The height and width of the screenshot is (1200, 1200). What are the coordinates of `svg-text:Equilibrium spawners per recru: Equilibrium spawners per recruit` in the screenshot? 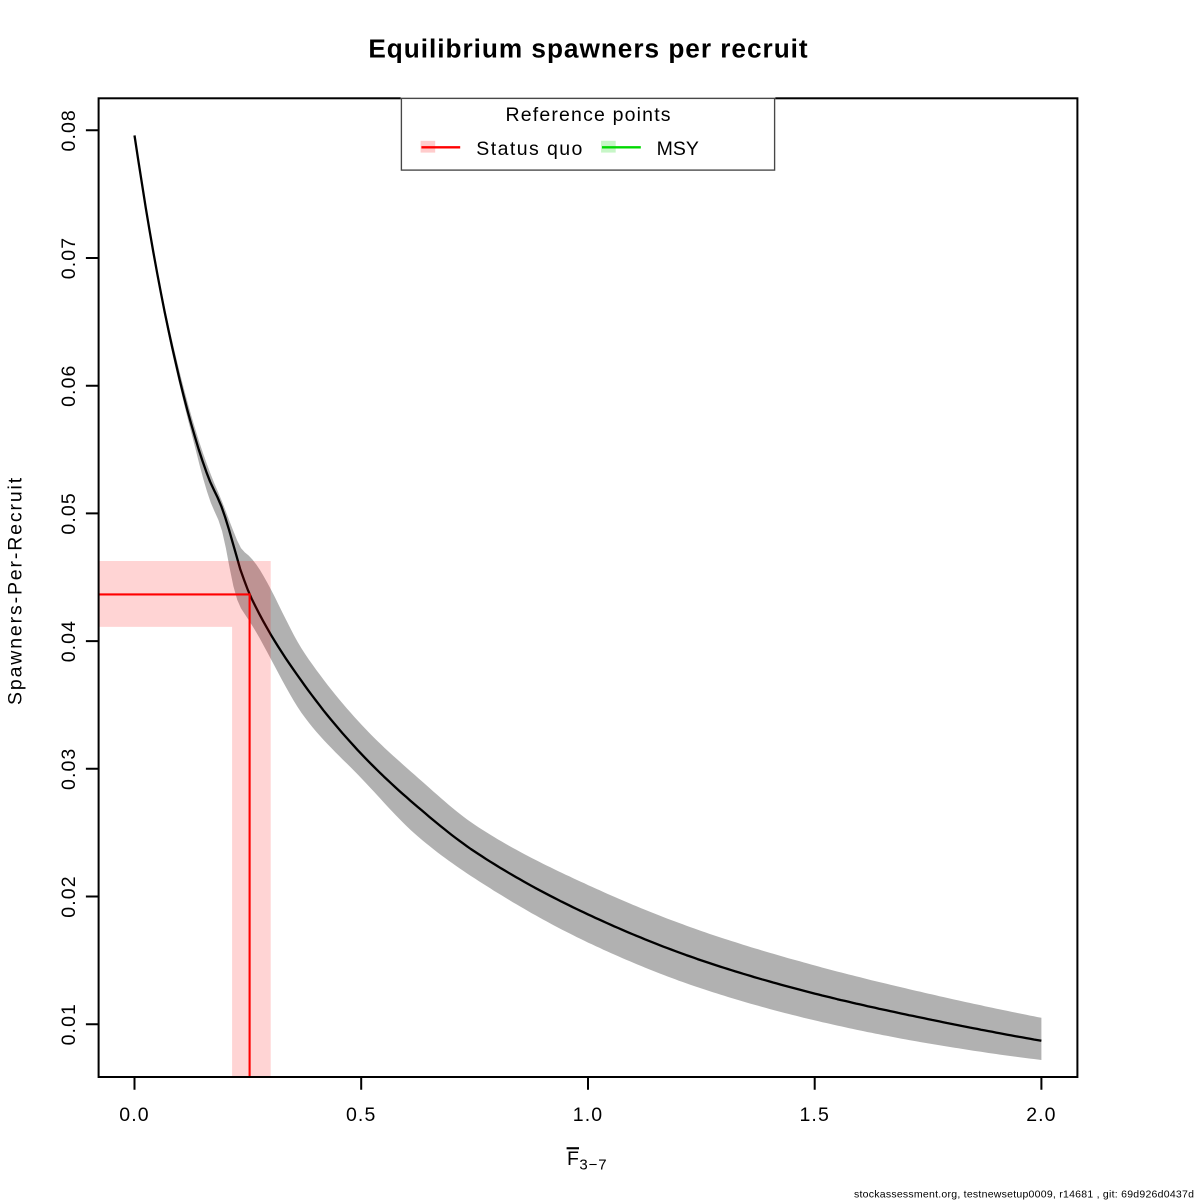 It's located at (588, 49).